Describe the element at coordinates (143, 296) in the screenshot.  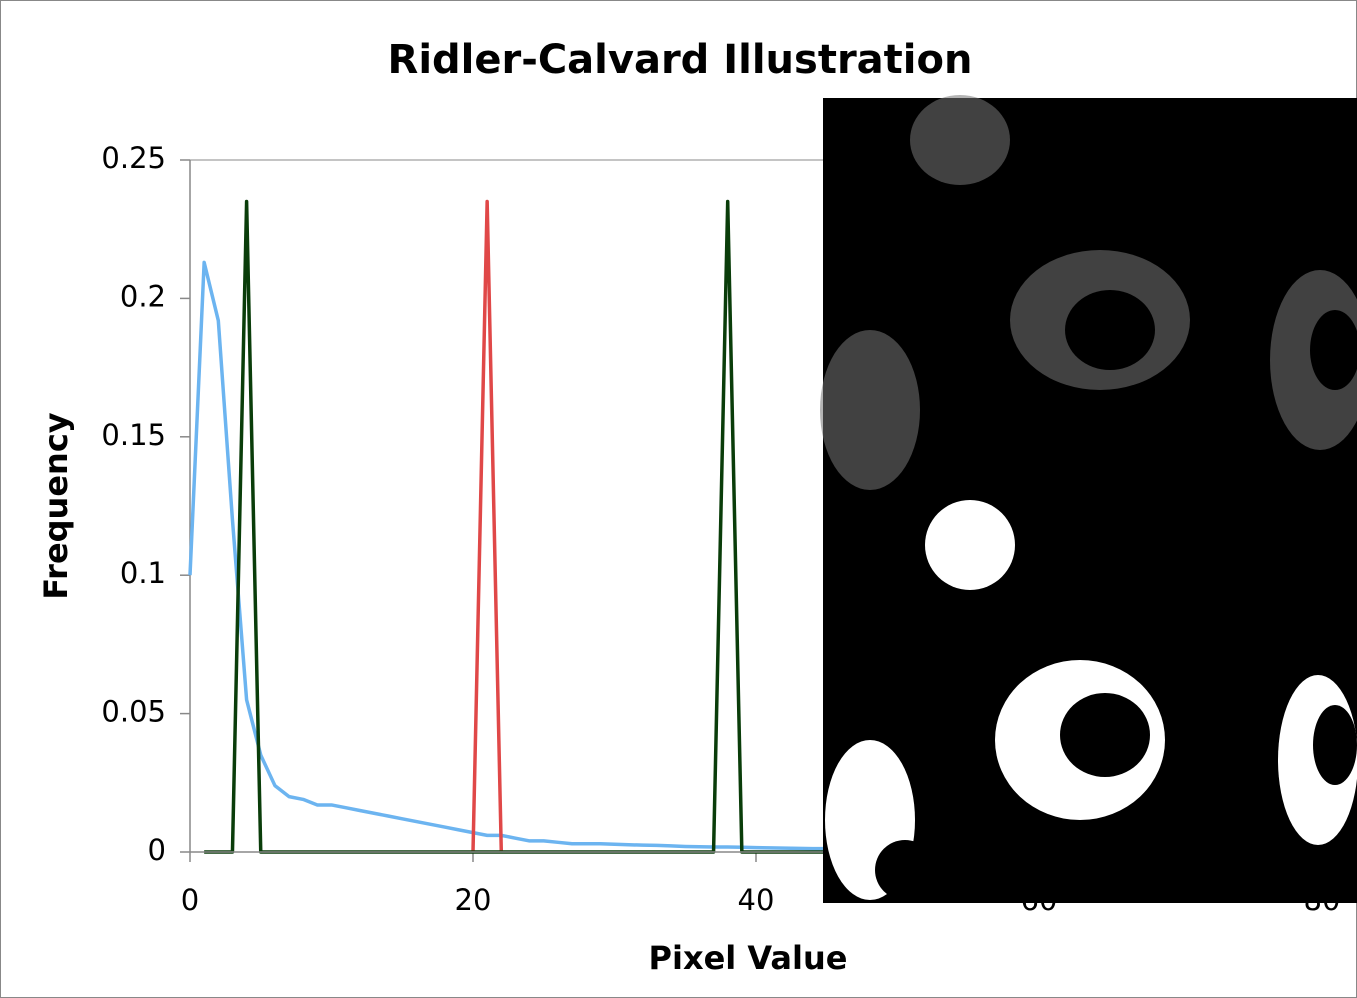
I see `y-tick-label: 0.2` at that location.